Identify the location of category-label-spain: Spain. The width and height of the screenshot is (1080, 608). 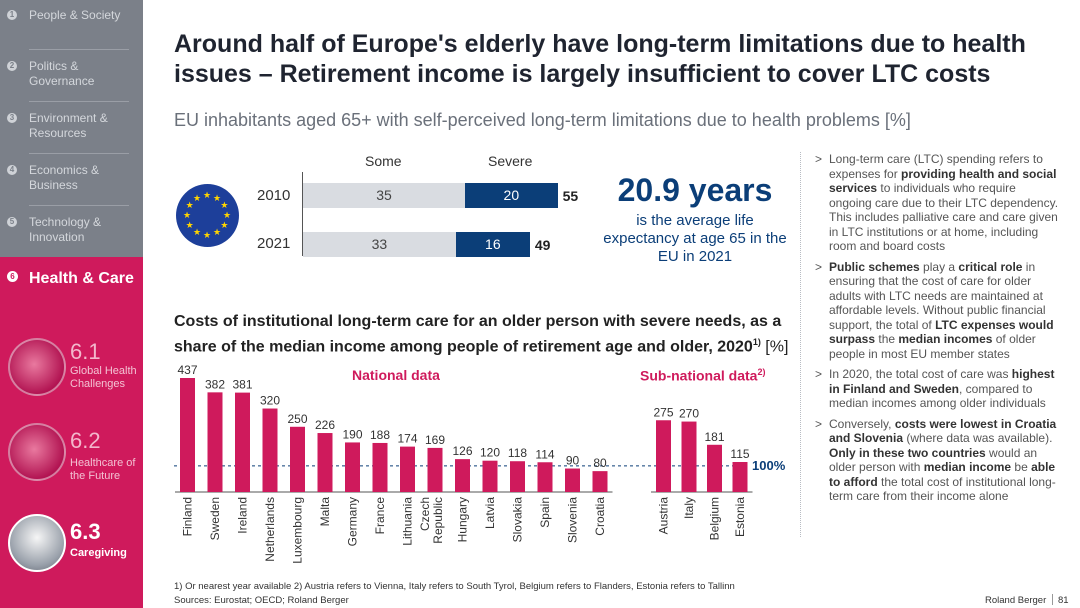
(545, 512).